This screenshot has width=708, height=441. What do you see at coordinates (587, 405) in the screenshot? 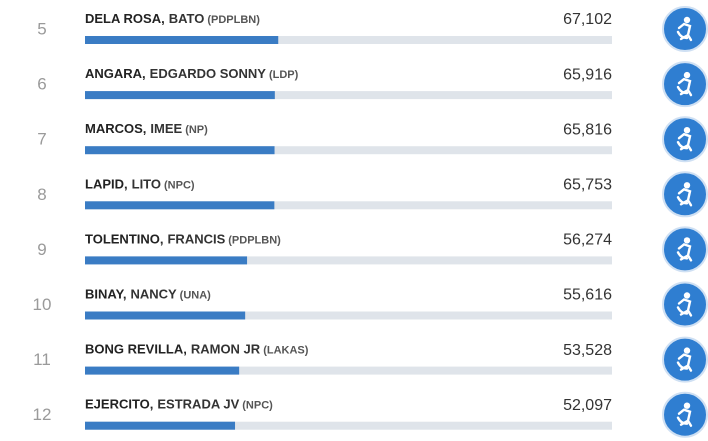
I see `vote-count: 52,097` at bounding box center [587, 405].